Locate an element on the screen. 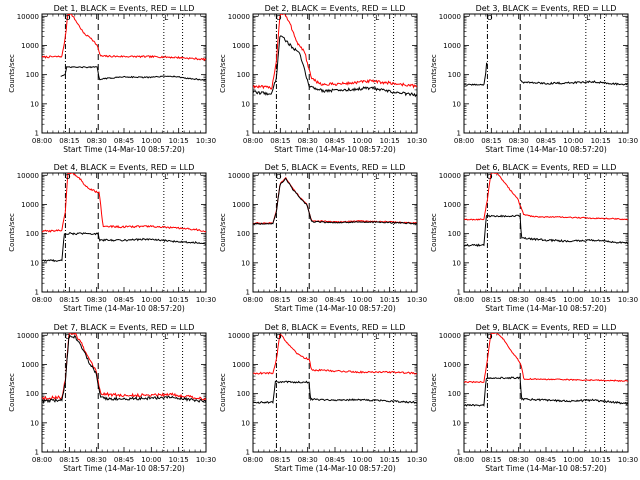 This screenshot has height=480, width=640. panel-title: Det 8, BLACK = Events, RED = LLD is located at coordinates (335, 327).